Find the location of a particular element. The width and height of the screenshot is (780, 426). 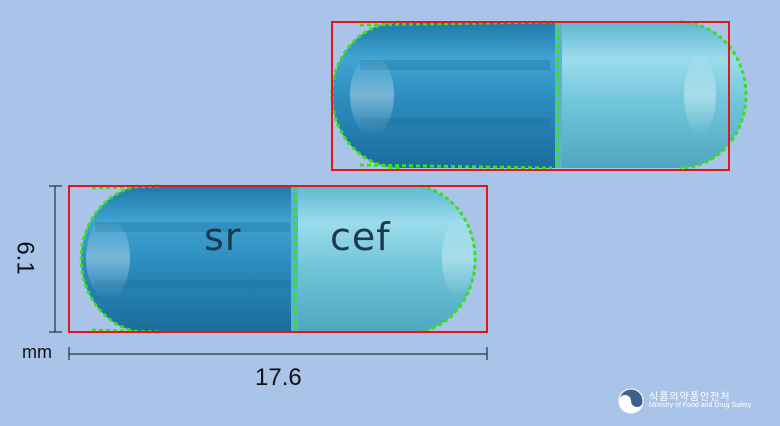

width-label: 6.1 is located at coordinates (25, 258).